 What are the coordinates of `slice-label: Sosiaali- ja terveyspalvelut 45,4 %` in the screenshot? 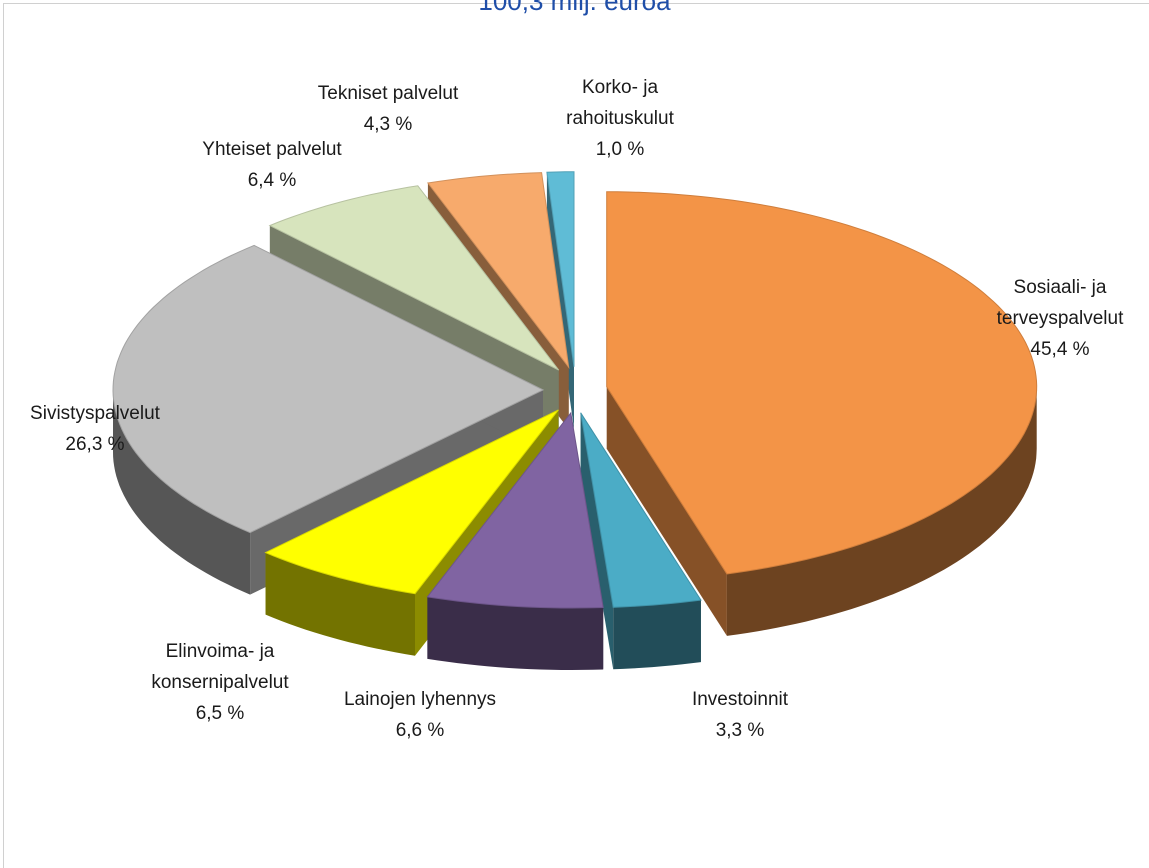 It's located at (1060, 318).